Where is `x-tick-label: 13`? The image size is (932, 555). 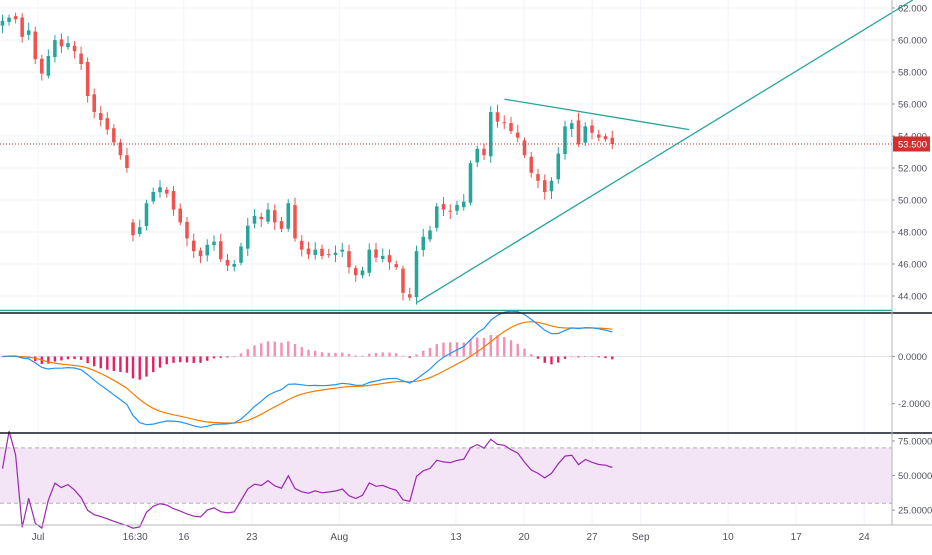 x-tick-label: 13 is located at coordinates (456, 537).